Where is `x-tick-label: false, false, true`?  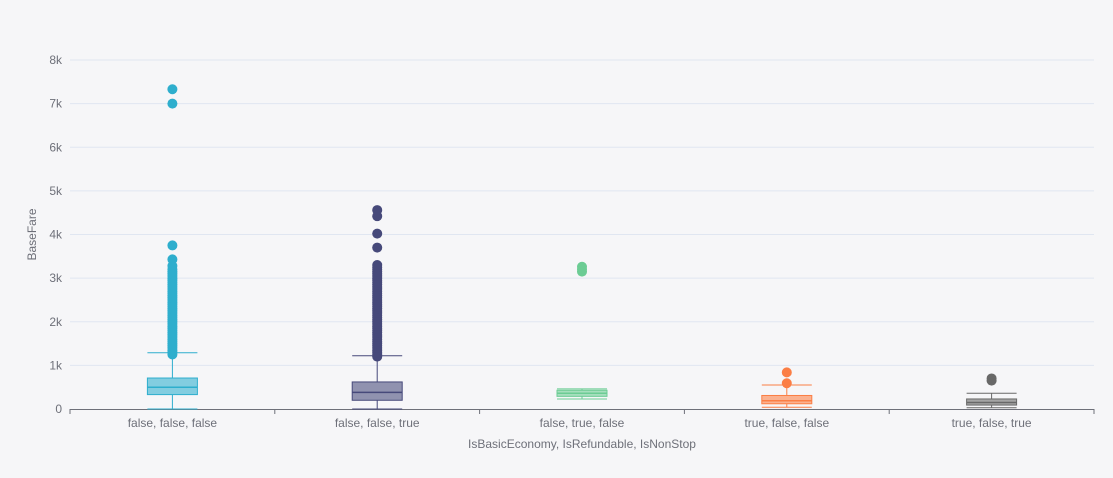 x-tick-label: false, false, true is located at coordinates (377, 423).